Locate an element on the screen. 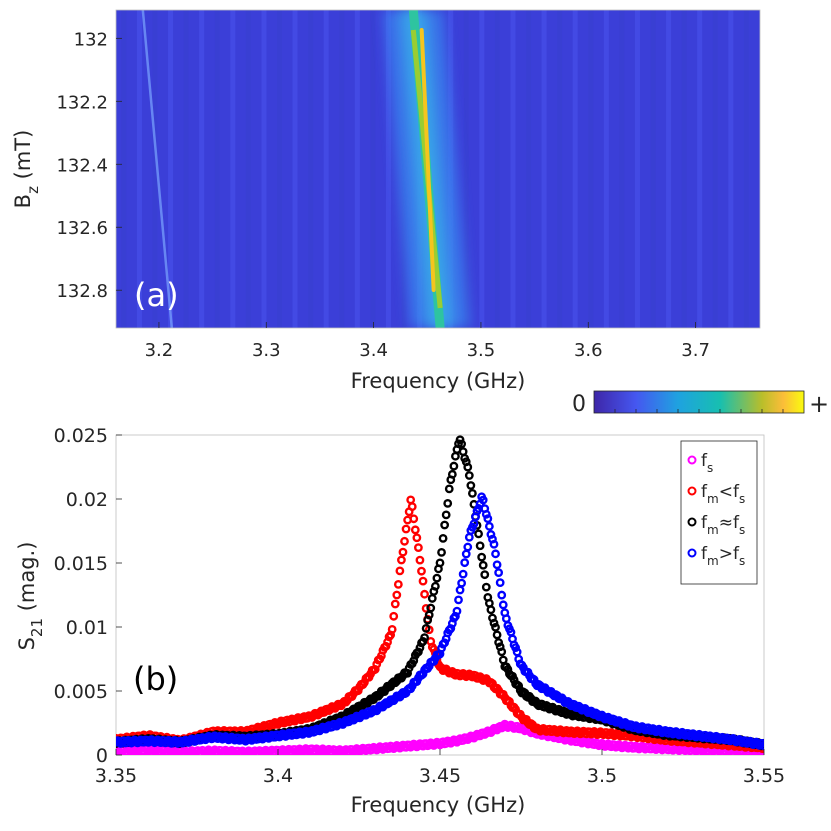 The width and height of the screenshot is (831, 831). x-tick-label-a: 3.2 is located at coordinates (159, 350).